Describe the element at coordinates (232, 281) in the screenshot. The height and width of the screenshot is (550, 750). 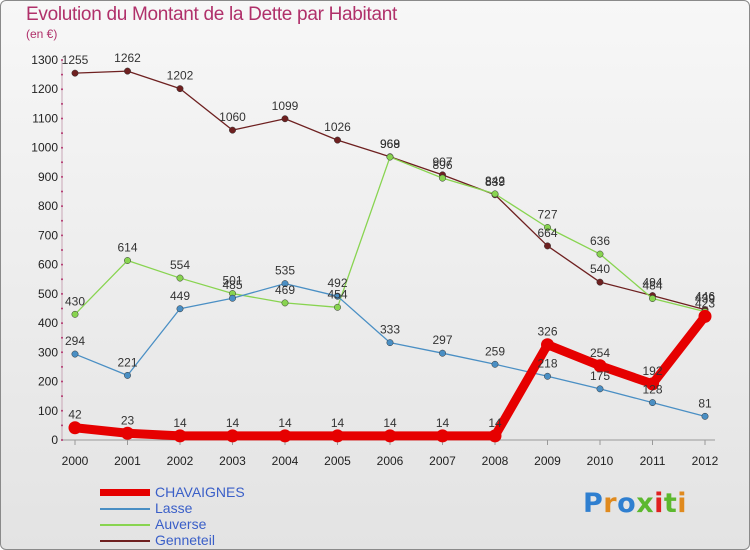
I see `data-label: 501` at that location.